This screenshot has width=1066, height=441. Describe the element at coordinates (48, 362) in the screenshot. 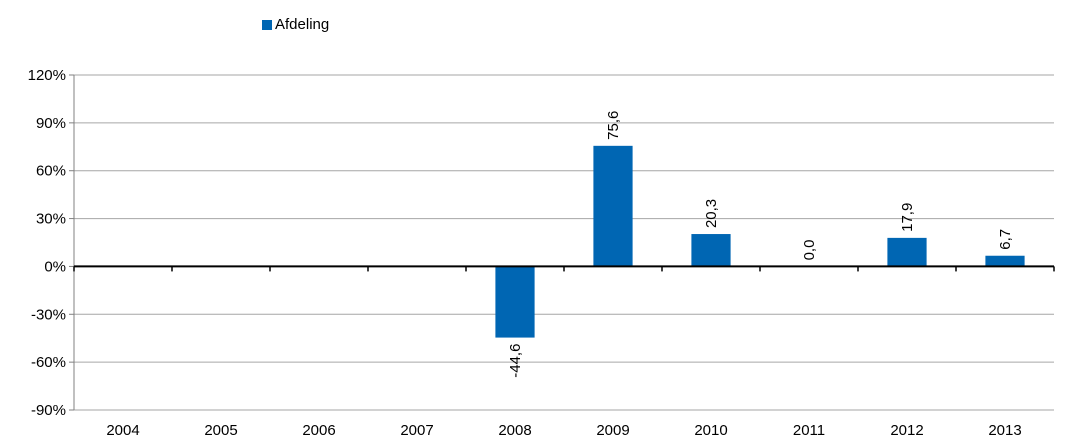

I see `y-tick-label: -60%` at that location.